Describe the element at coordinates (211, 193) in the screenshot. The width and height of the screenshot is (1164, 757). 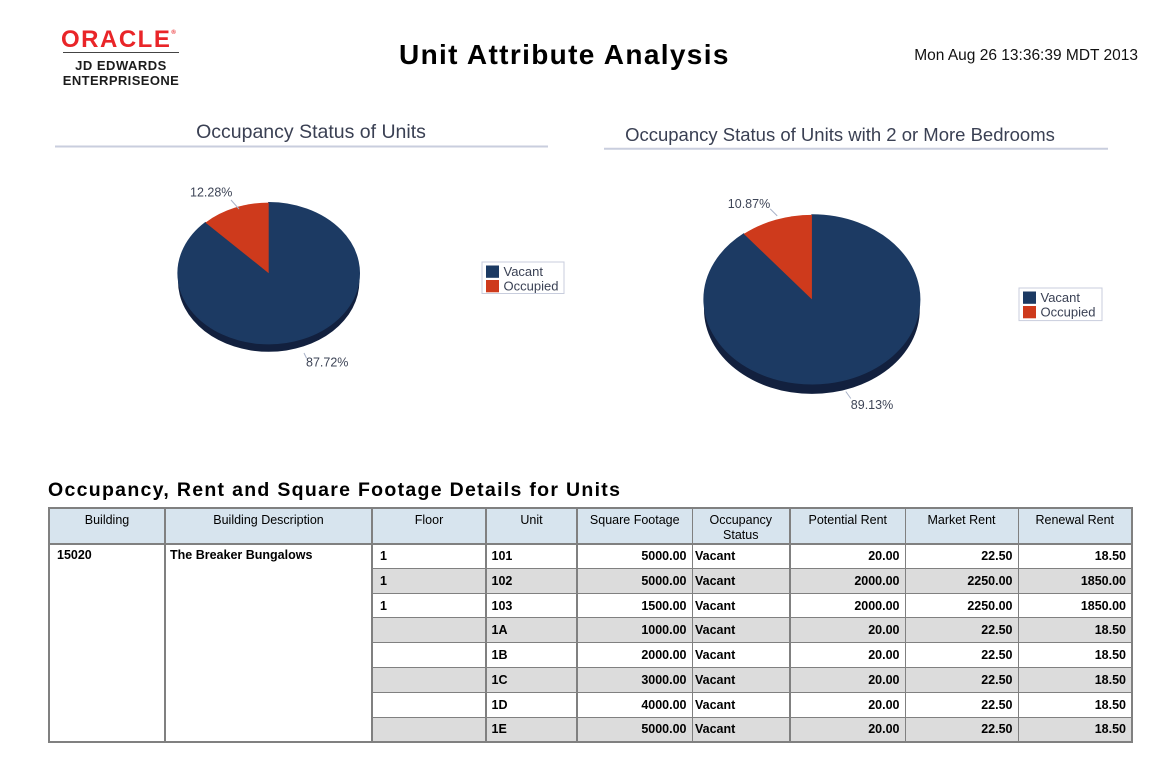
I see `svg-text: 12.28%` at that location.